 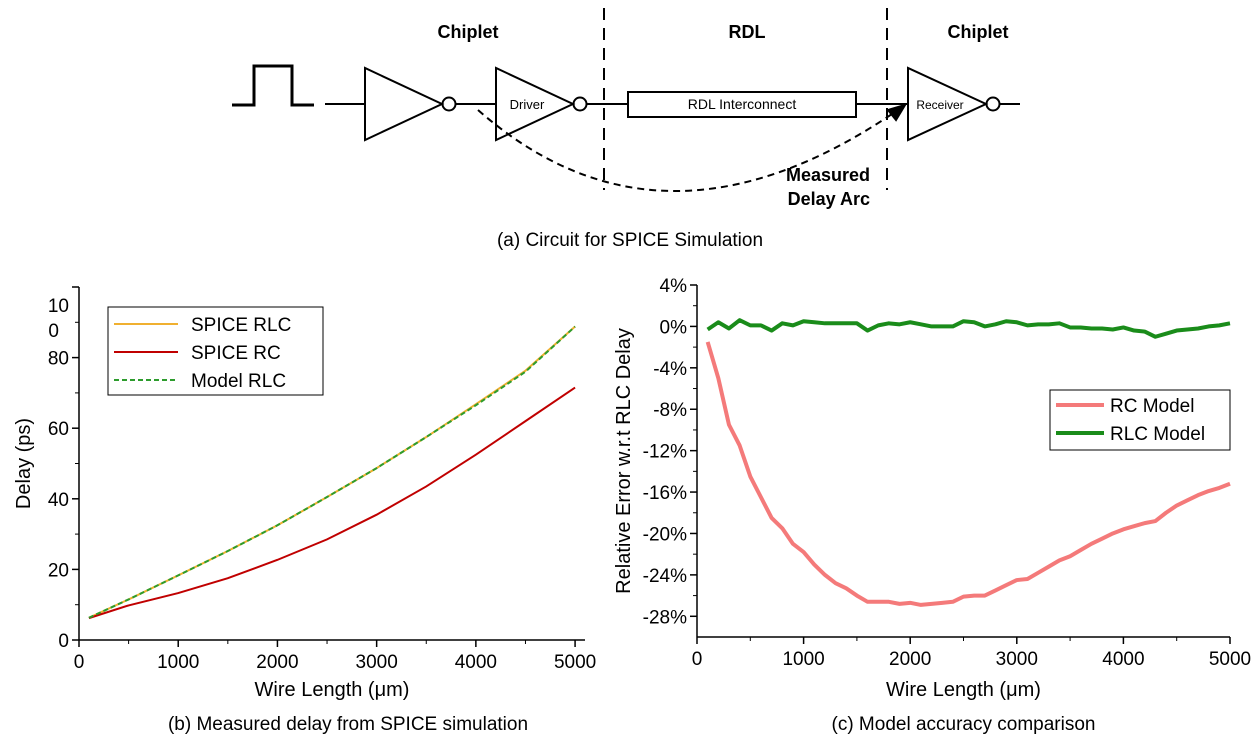 I want to click on legend-box, so click(x=1140, y=420).